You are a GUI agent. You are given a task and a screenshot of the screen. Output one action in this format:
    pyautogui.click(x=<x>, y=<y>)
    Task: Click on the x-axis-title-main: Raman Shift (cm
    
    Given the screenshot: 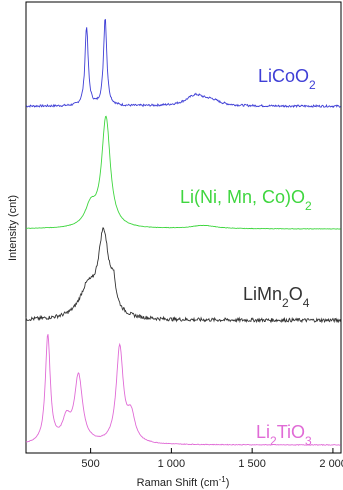 What is the action you would take?
    pyautogui.click(x=178, y=483)
    